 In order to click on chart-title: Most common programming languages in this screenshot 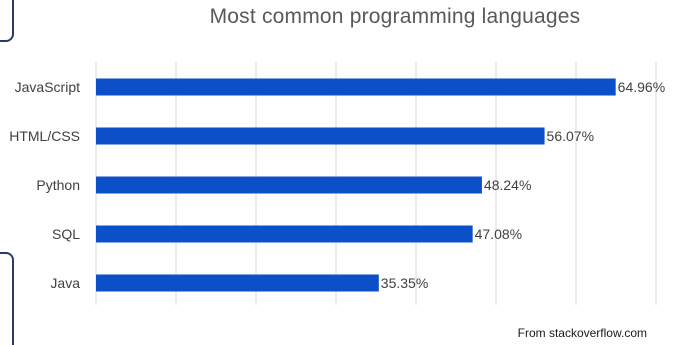, I will do `click(395, 16)`.